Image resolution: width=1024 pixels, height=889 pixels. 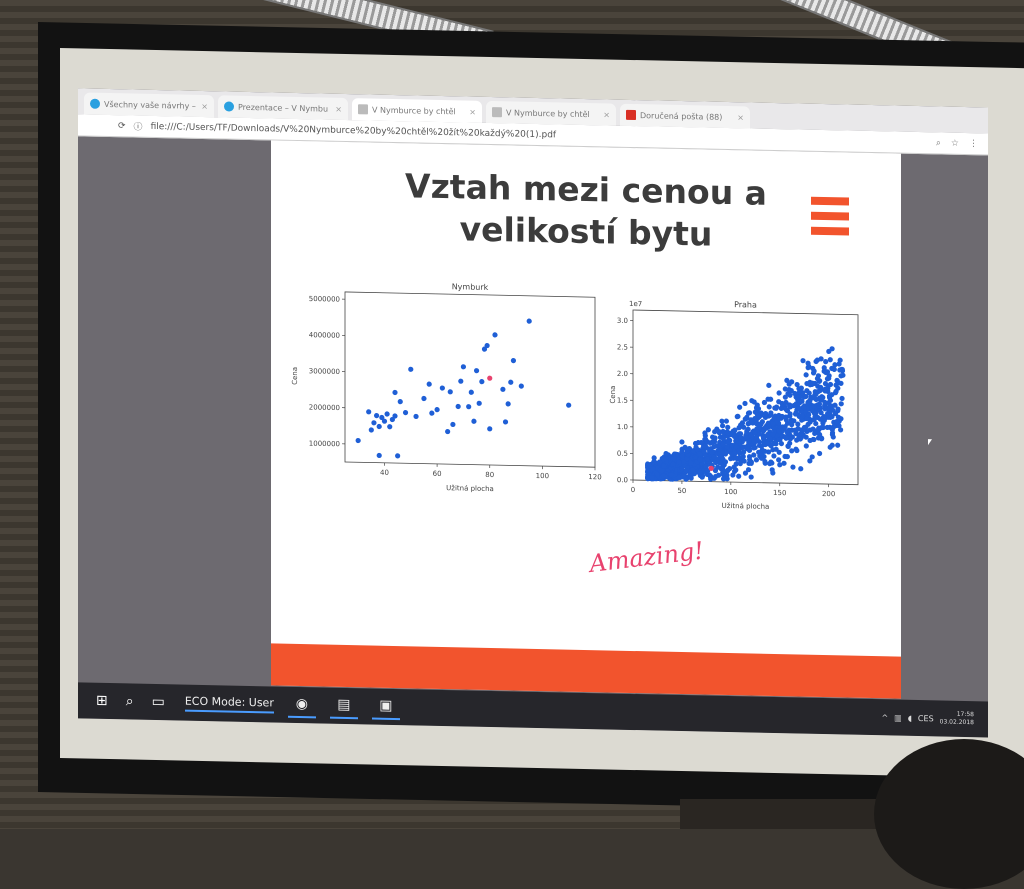 What do you see at coordinates (745, 304) in the screenshot?
I see `plot-title: Praha` at bounding box center [745, 304].